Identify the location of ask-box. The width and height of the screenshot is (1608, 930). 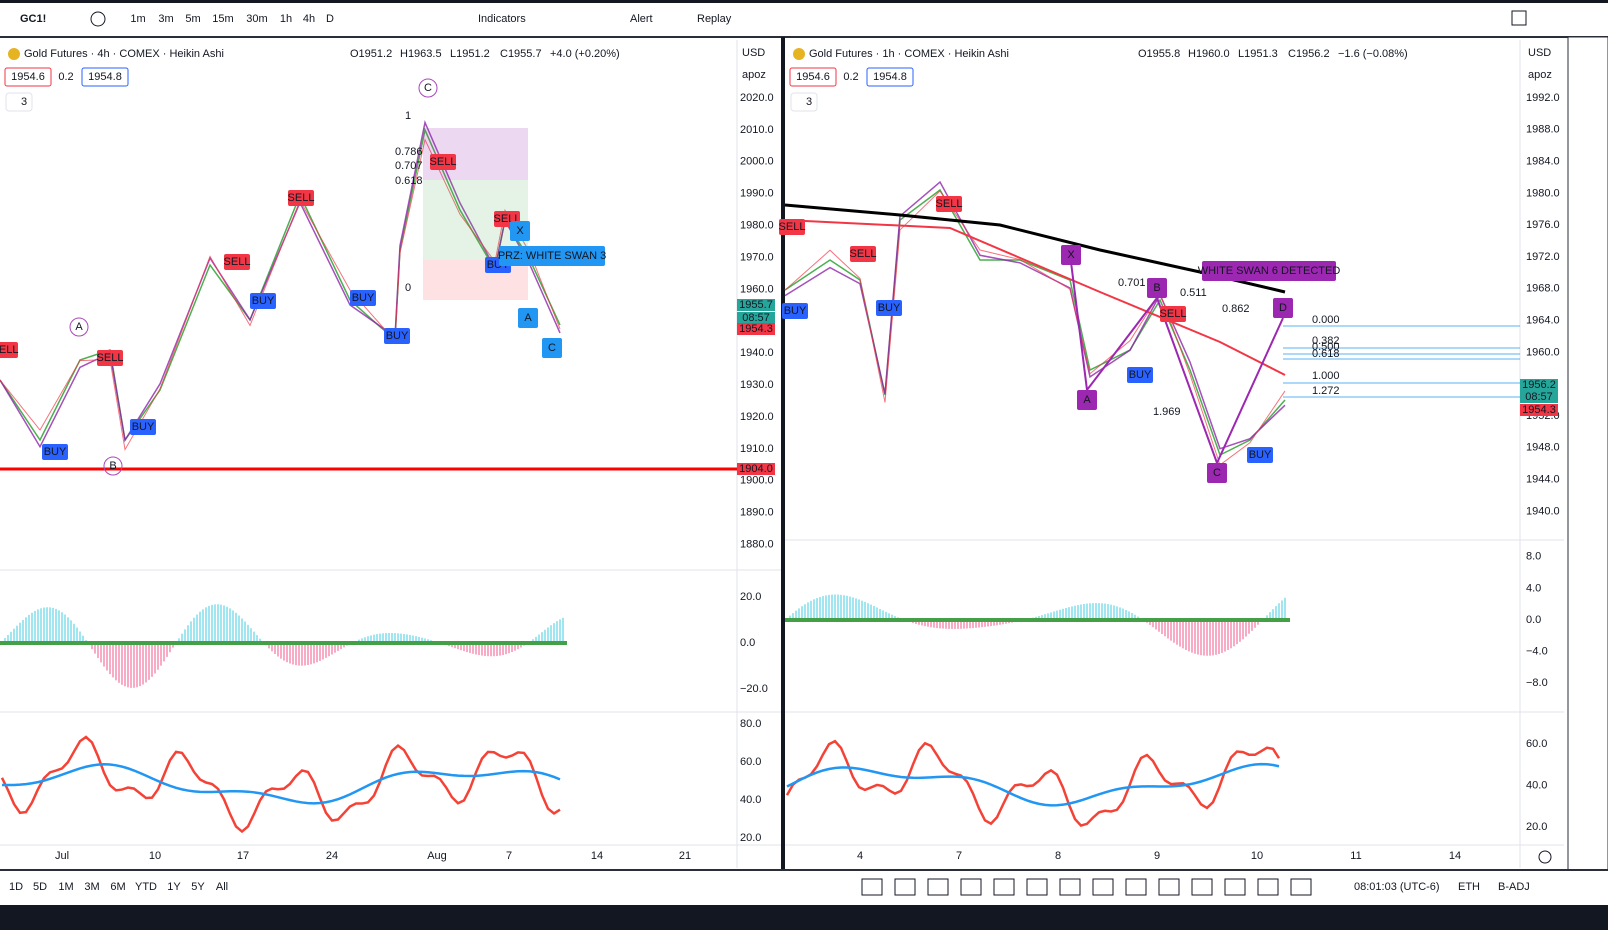
(890, 77).